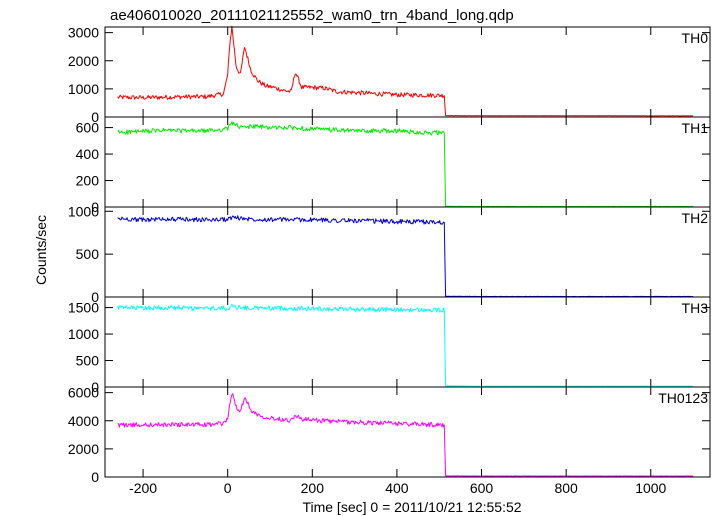 The width and height of the screenshot is (717, 516). What do you see at coordinates (405, 435) in the screenshot?
I see `series-line-th0123` at bounding box center [405, 435].